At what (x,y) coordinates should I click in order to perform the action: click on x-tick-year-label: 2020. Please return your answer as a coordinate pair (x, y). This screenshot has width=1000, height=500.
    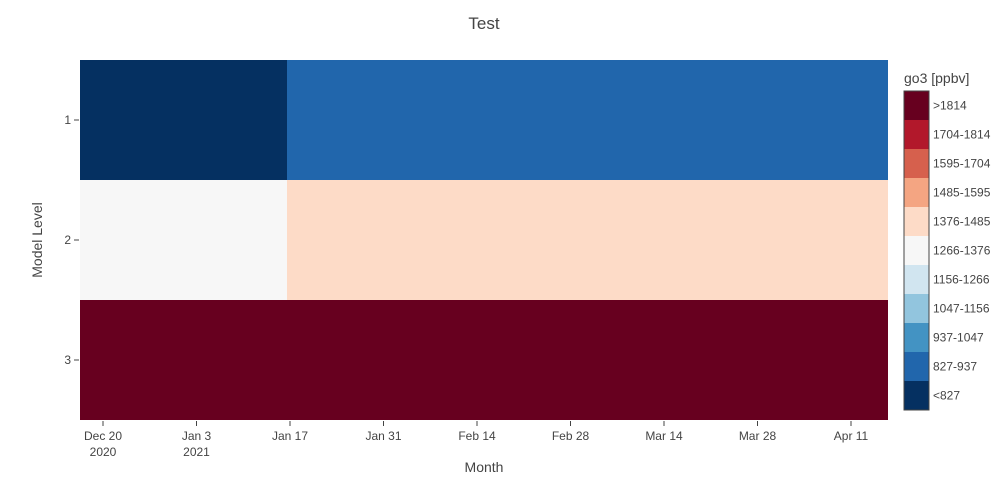
    Looking at the image, I should click on (103, 452).